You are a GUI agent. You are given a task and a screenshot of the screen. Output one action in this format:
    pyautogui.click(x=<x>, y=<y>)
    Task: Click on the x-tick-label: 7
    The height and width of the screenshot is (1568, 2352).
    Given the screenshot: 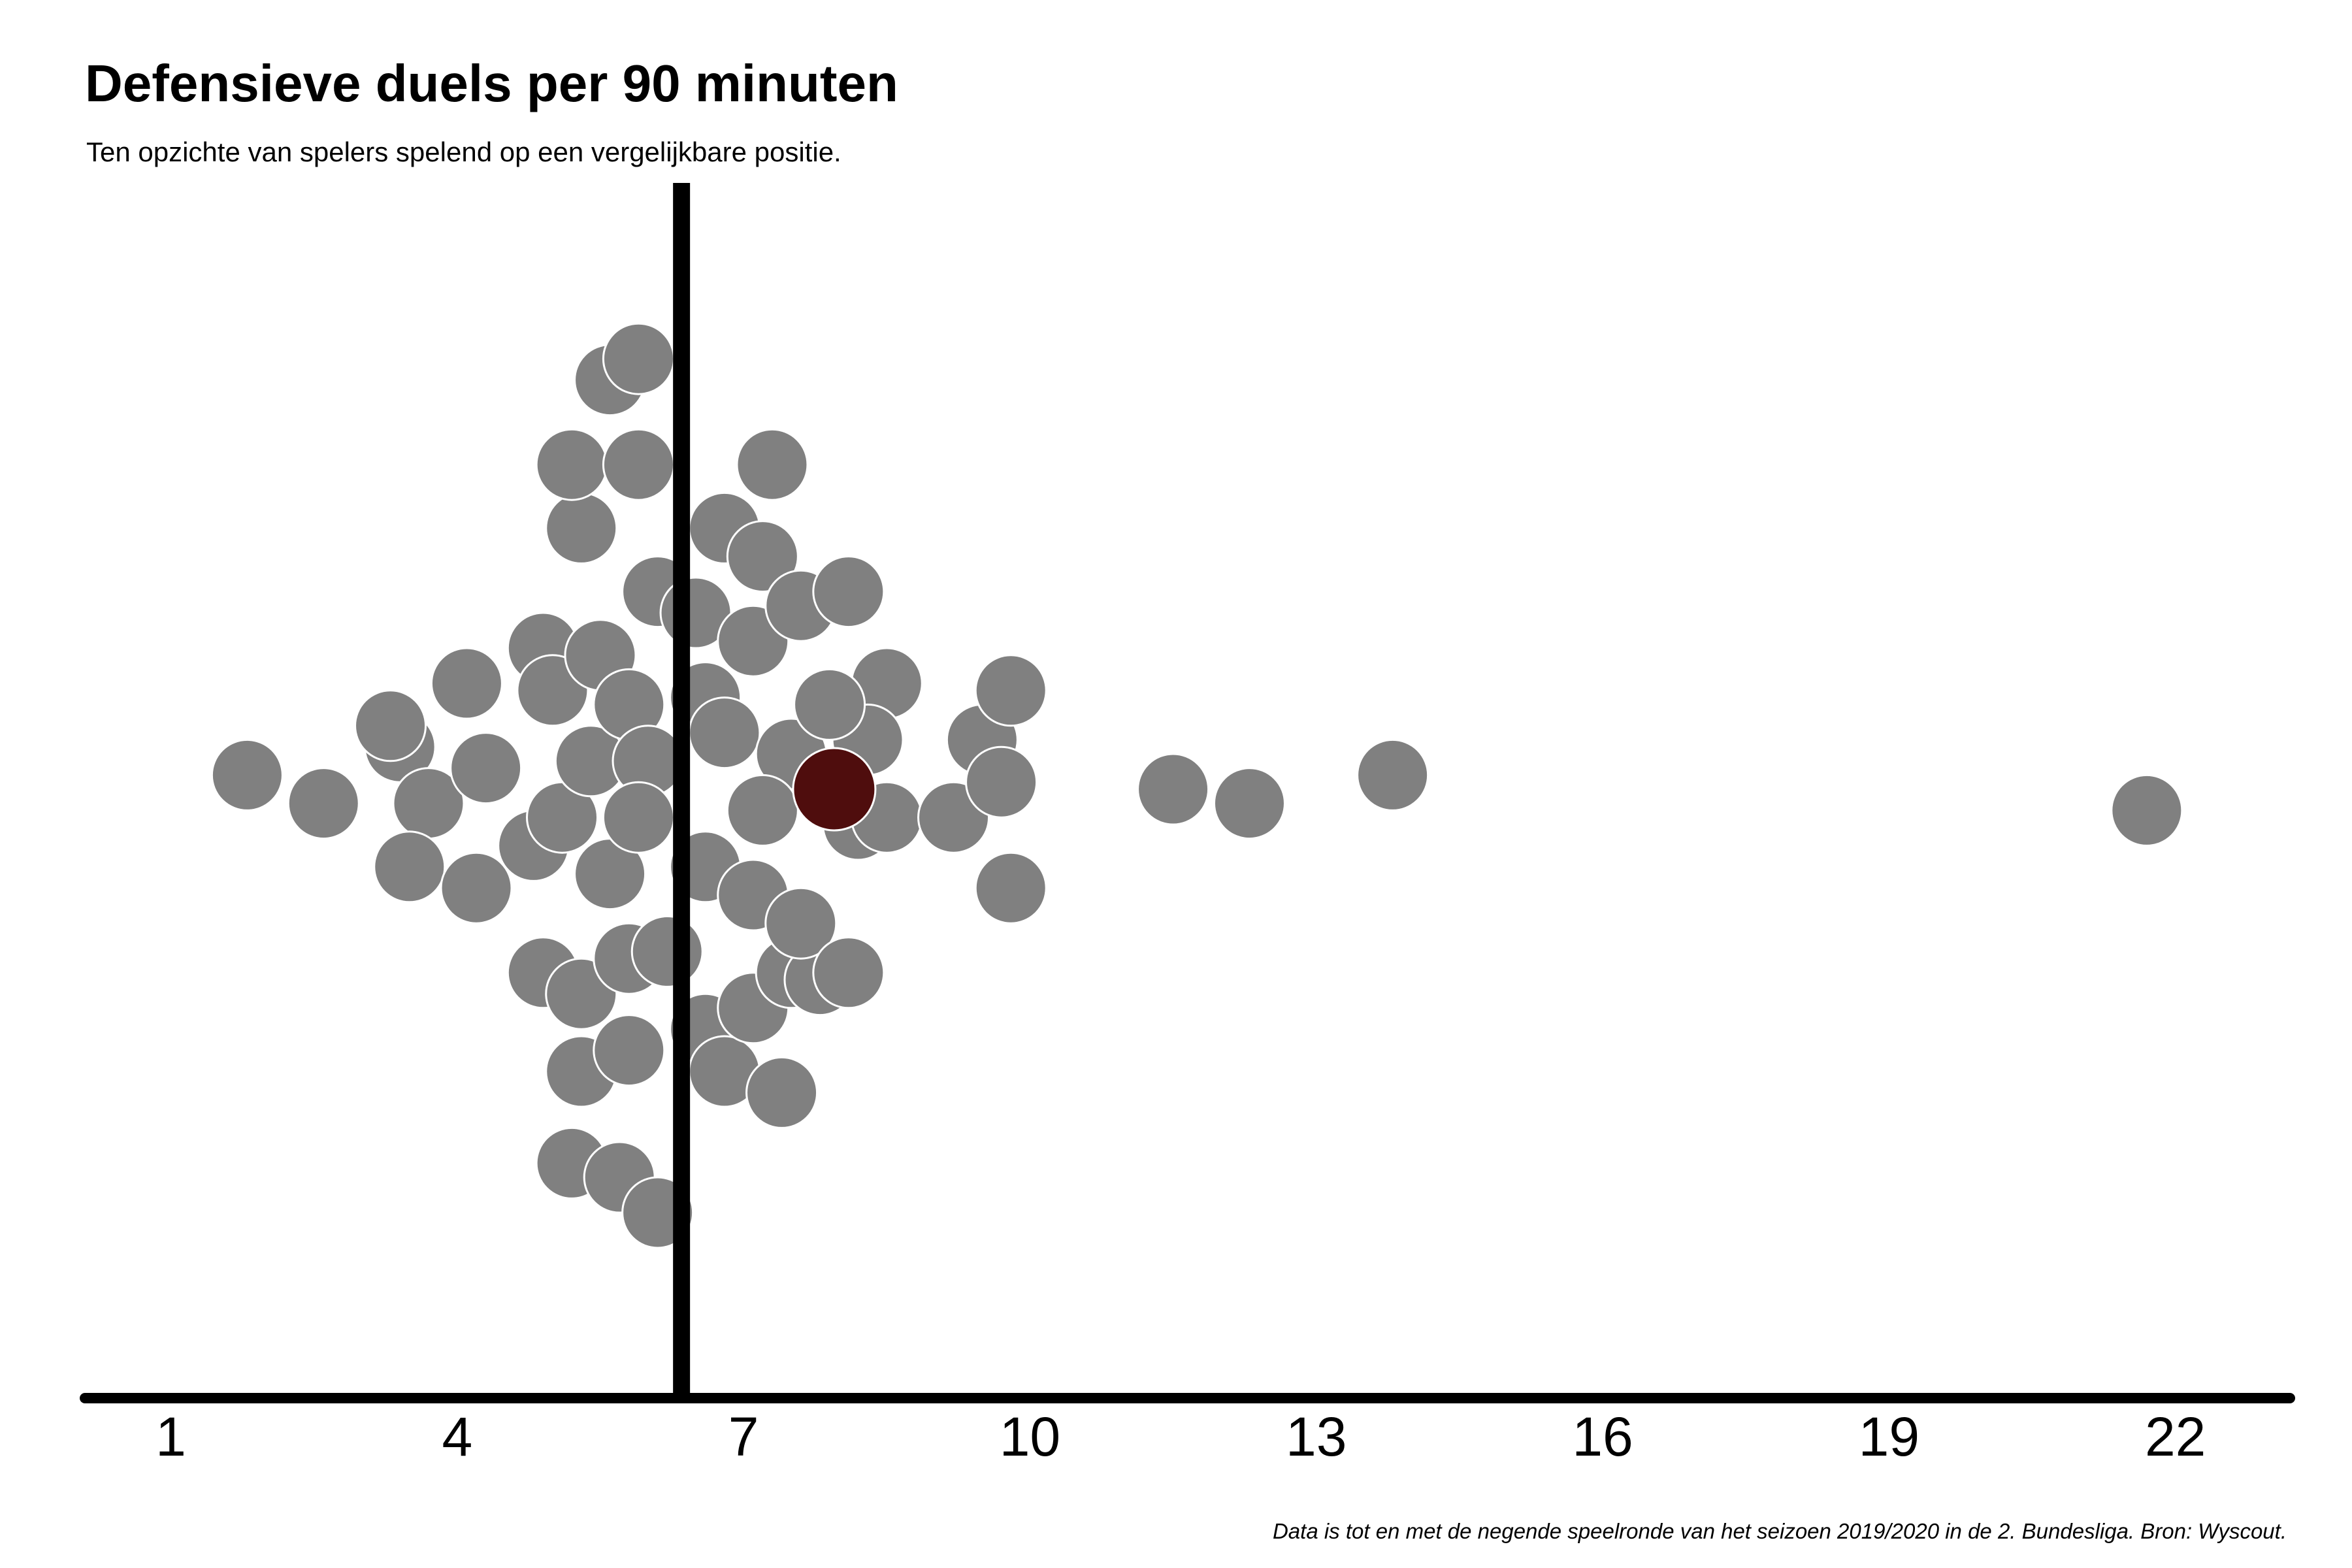 What is the action you would take?
    pyautogui.click(x=743, y=1436)
    